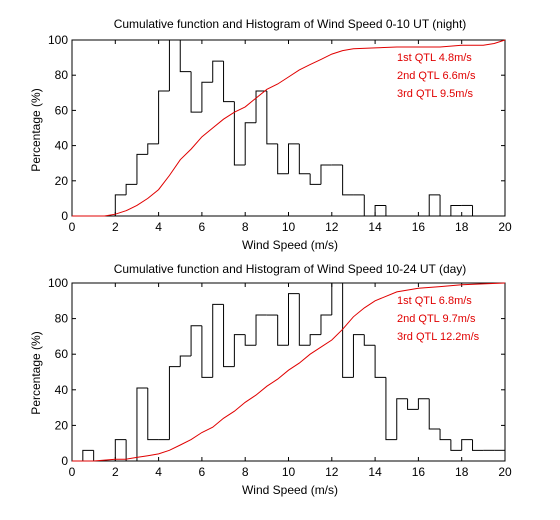 This screenshot has height=520, width=560. I want to click on quartile-annotation: 3rd QTL 12.2m/s, so click(438, 337).